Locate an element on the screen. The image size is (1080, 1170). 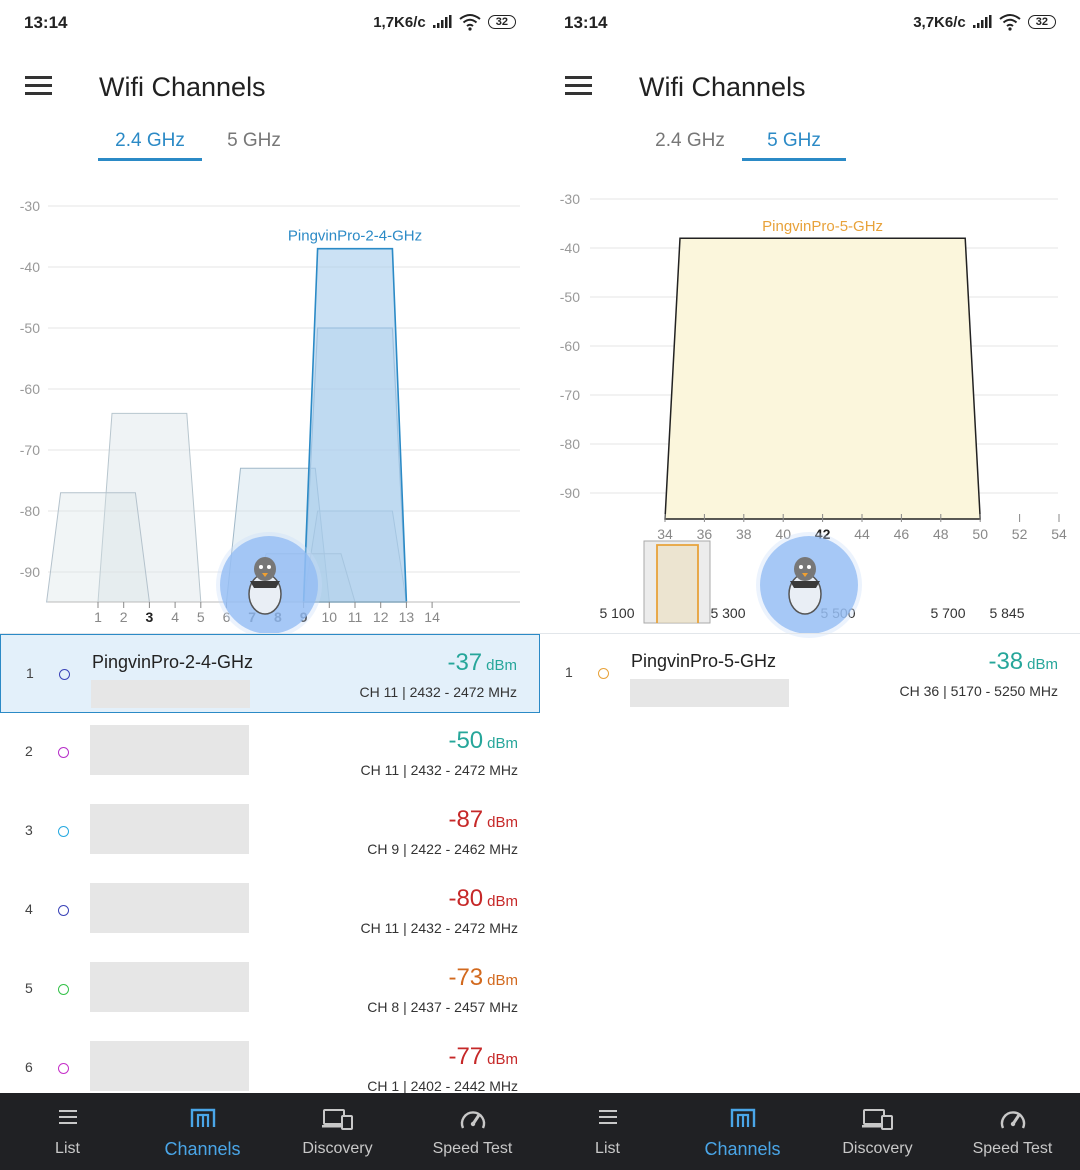
channel-frequency-info: CH 8 | 2437 - 2457 MHz is located at coordinates (442, 1007).